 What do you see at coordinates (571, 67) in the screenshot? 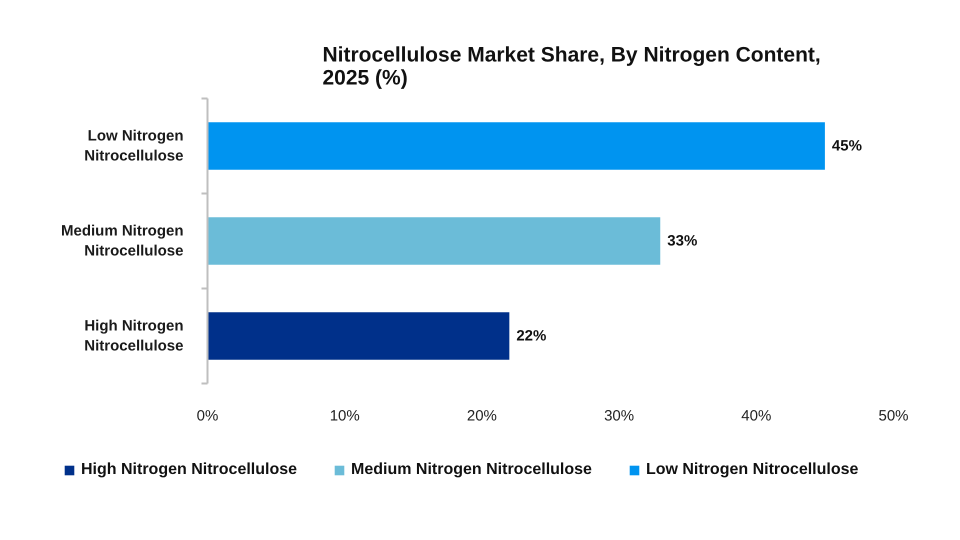
I see `chart-title: Nitrocellulose Market Share, By Nitrogen Content, 2025 (%)` at bounding box center [571, 67].